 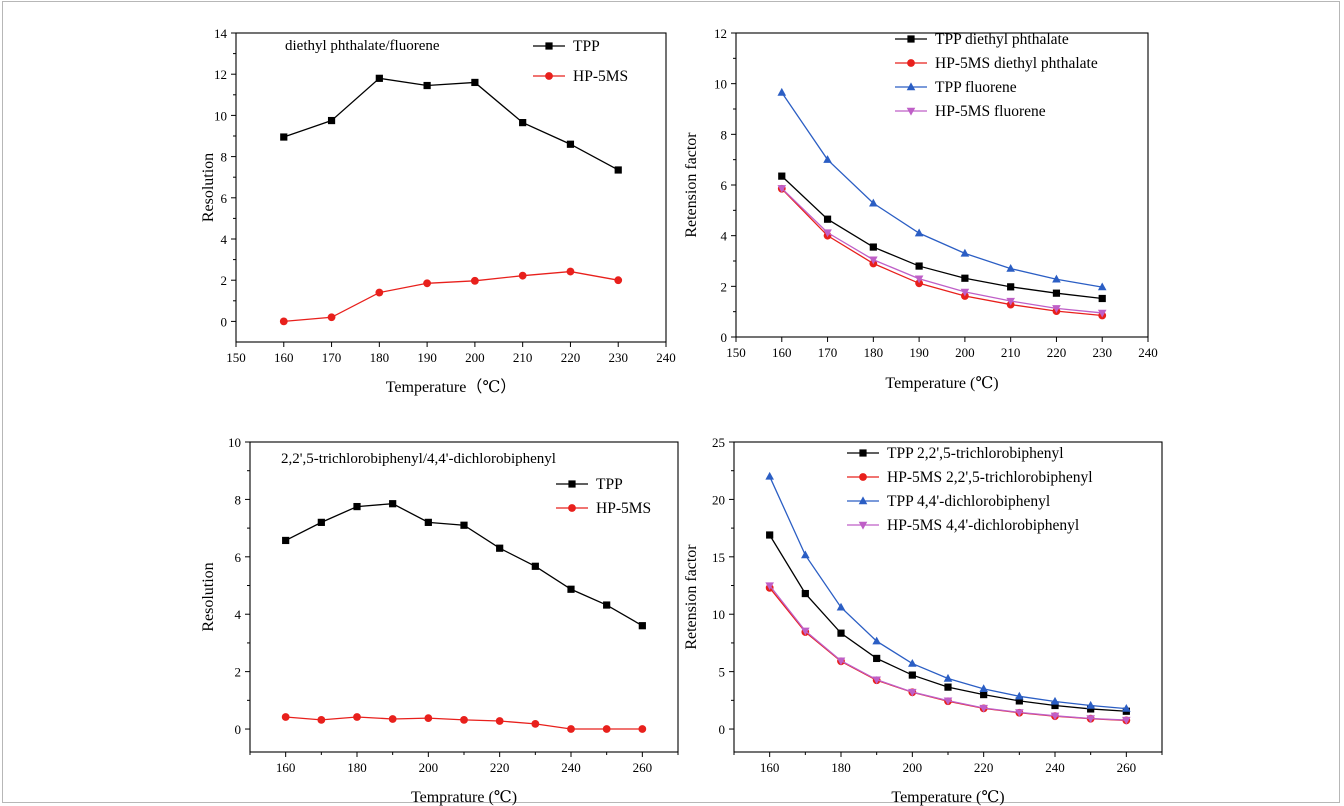 I want to click on x-tick-label: 210, so click(x=523, y=357).